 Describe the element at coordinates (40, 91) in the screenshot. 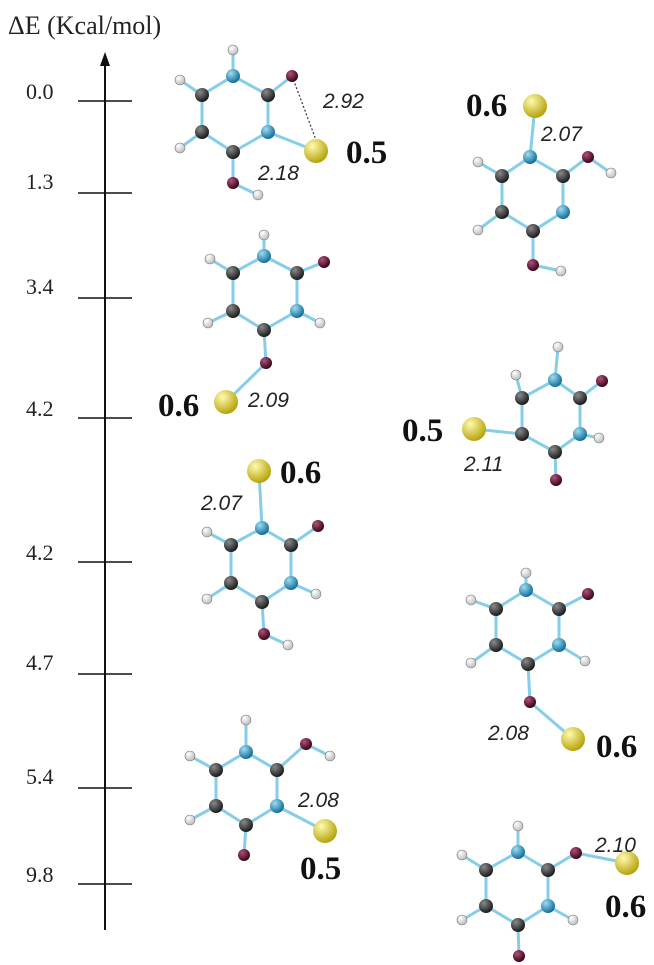

I see `tick-label: 0.0` at that location.